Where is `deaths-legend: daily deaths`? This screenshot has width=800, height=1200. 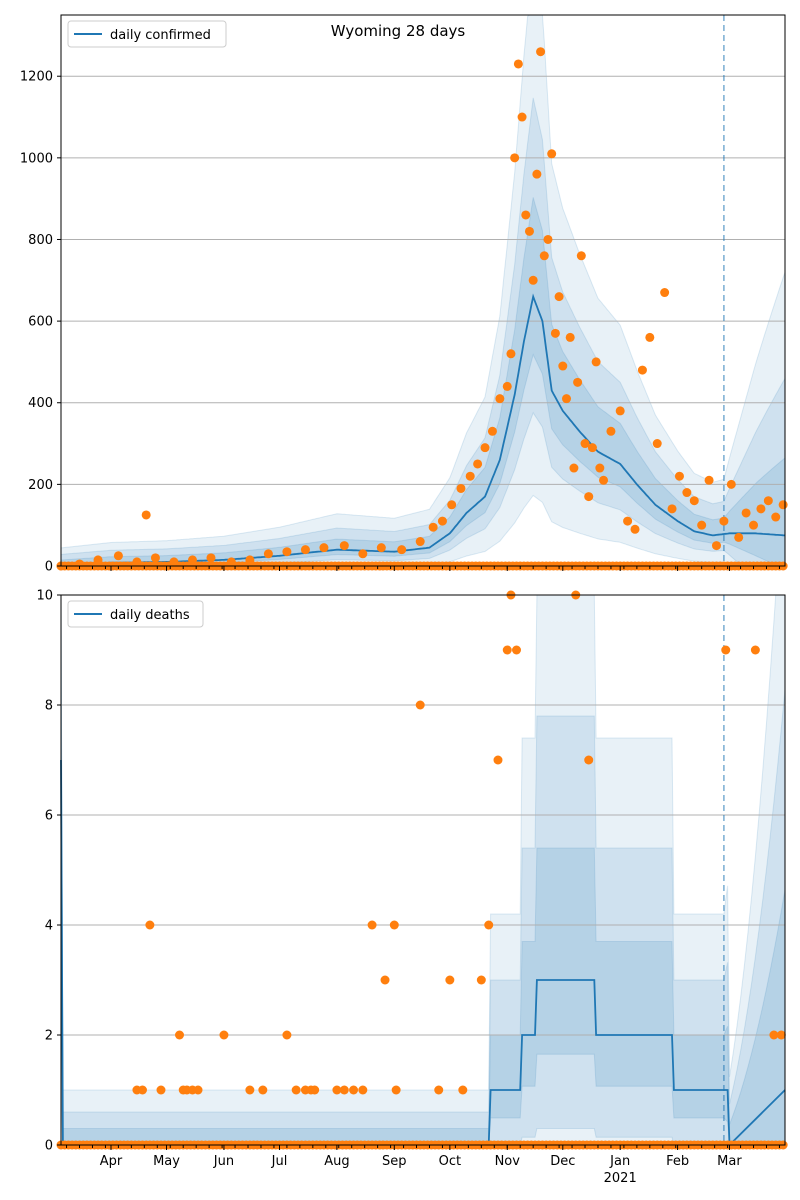 deaths-legend: daily deaths is located at coordinates (135, 614).